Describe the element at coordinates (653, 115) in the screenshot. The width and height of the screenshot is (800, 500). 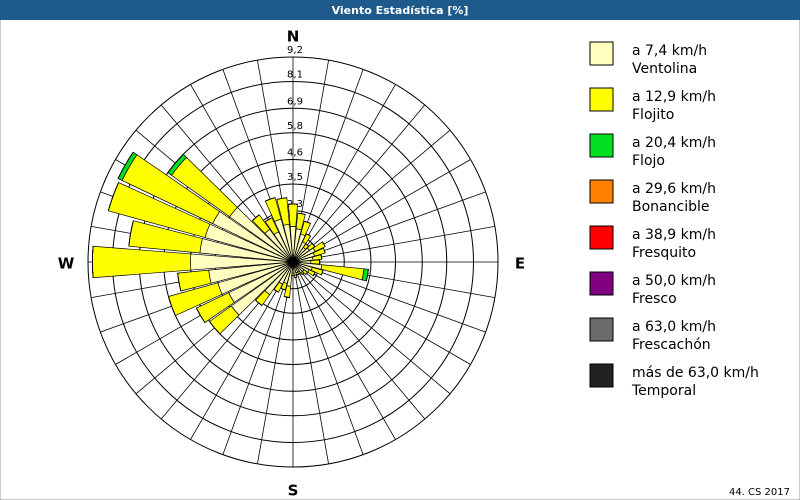
I see `legend-description: Flojito` at that location.